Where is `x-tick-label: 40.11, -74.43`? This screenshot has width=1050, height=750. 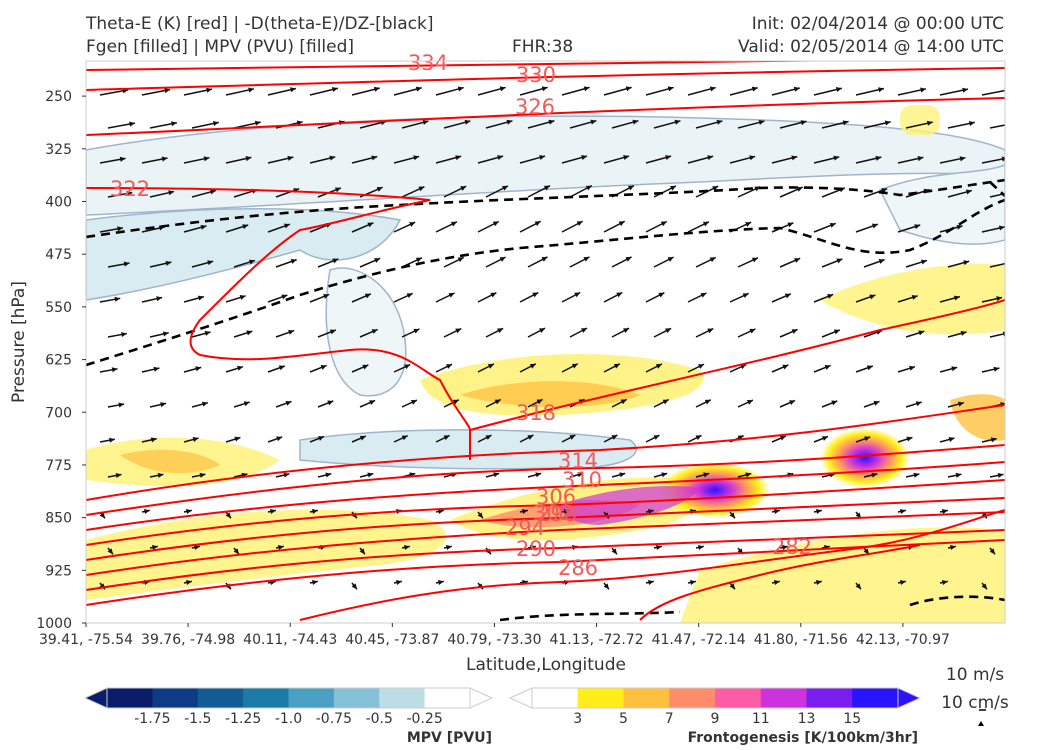
x-tick-label: 40.11, -74.43 is located at coordinates (290, 640).